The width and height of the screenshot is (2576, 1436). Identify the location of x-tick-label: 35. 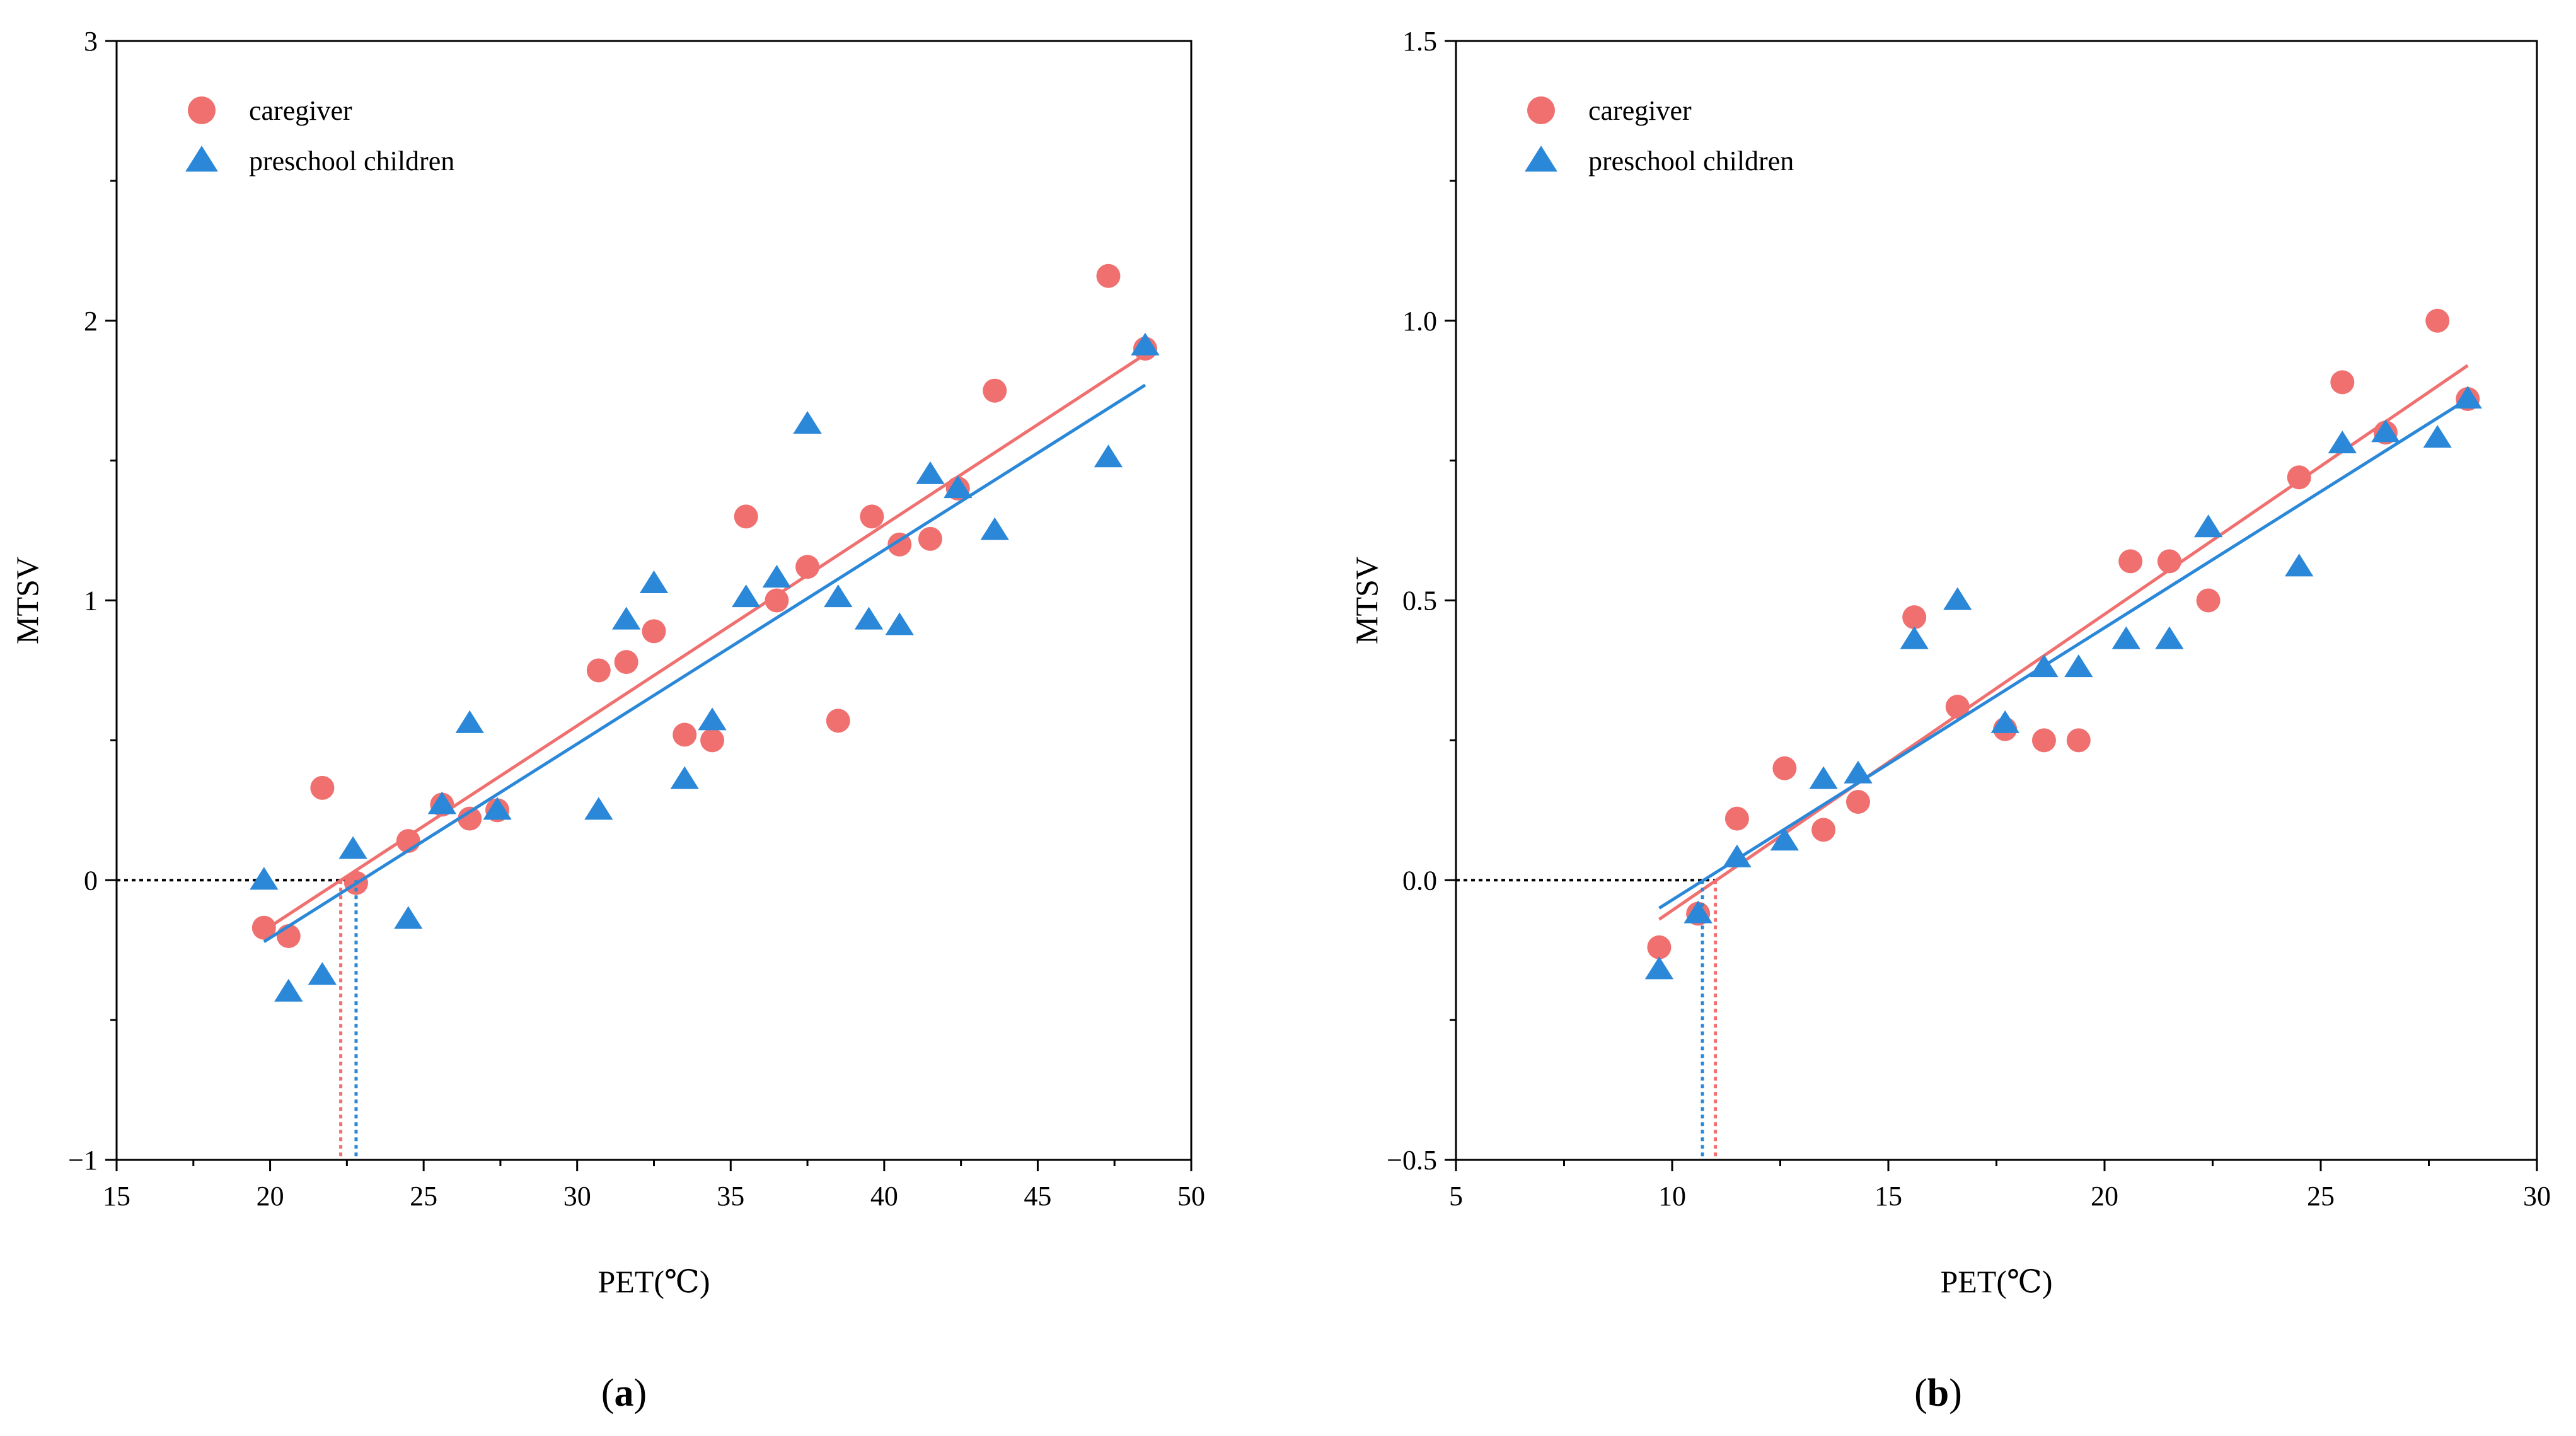
(730, 1196).